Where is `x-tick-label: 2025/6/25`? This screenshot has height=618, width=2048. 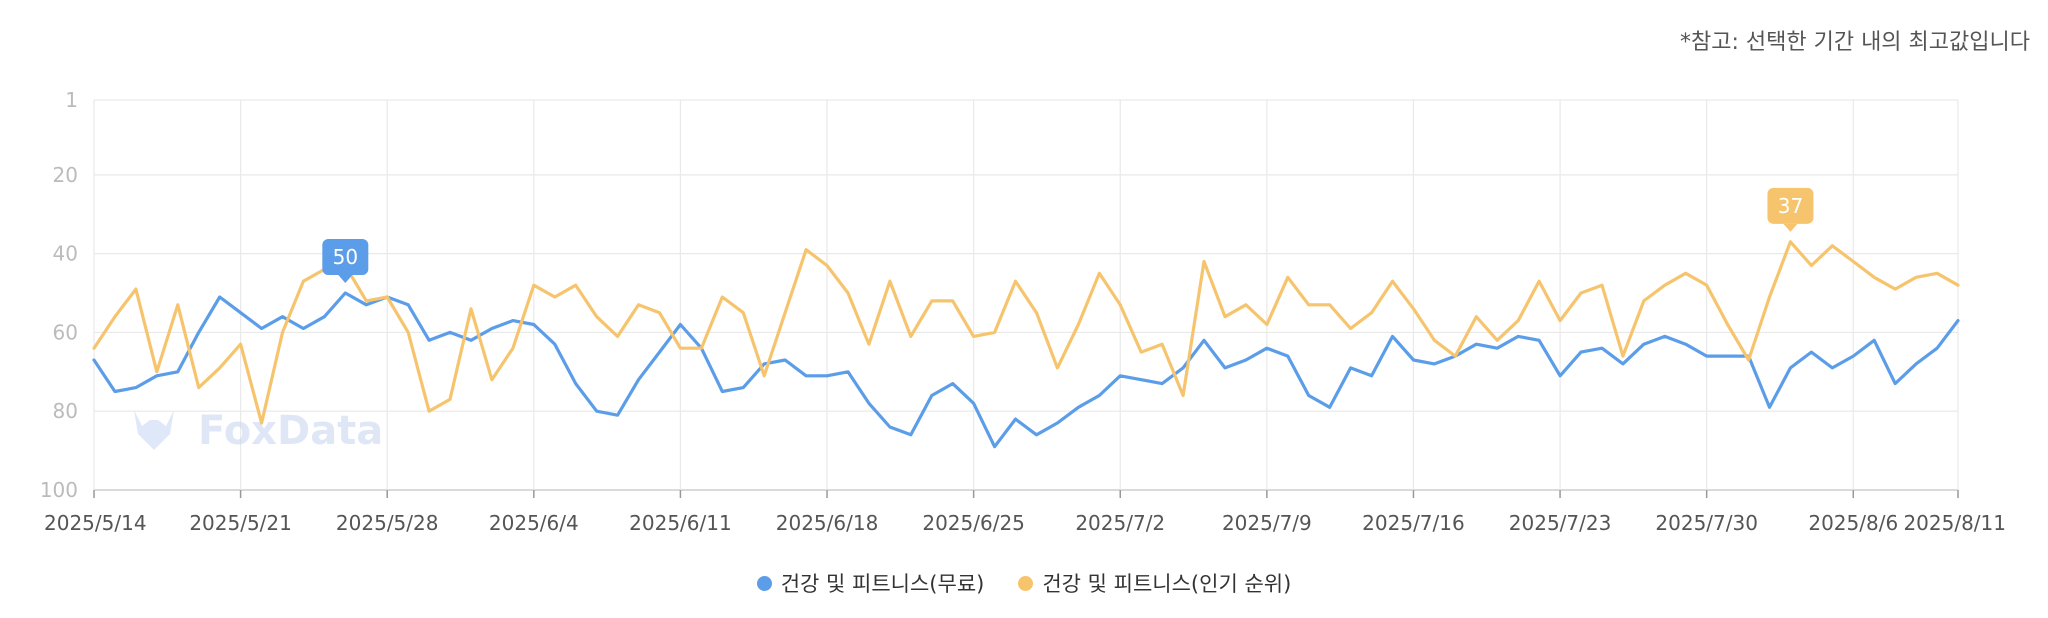 x-tick-label: 2025/6/25 is located at coordinates (973, 523).